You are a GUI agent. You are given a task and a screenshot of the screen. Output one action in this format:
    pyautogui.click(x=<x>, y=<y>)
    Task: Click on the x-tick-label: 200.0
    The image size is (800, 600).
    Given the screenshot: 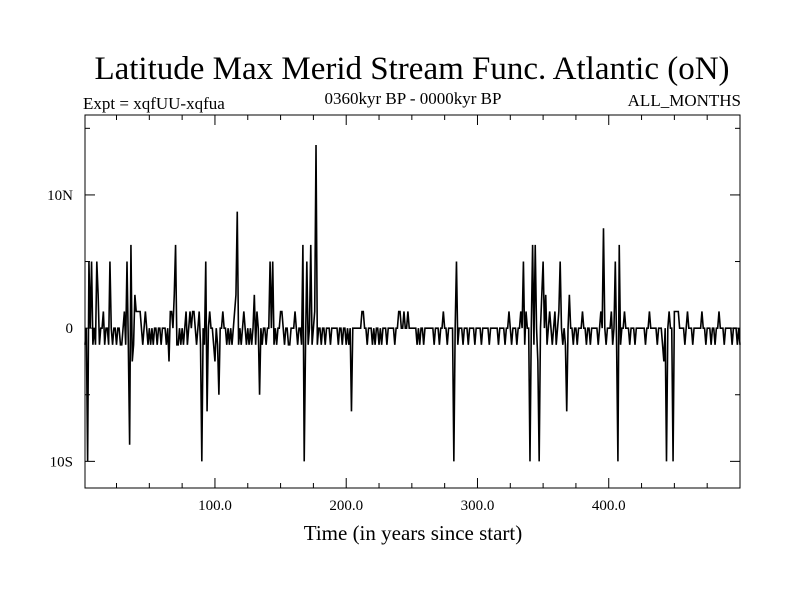 What is the action you would take?
    pyautogui.click(x=346, y=506)
    